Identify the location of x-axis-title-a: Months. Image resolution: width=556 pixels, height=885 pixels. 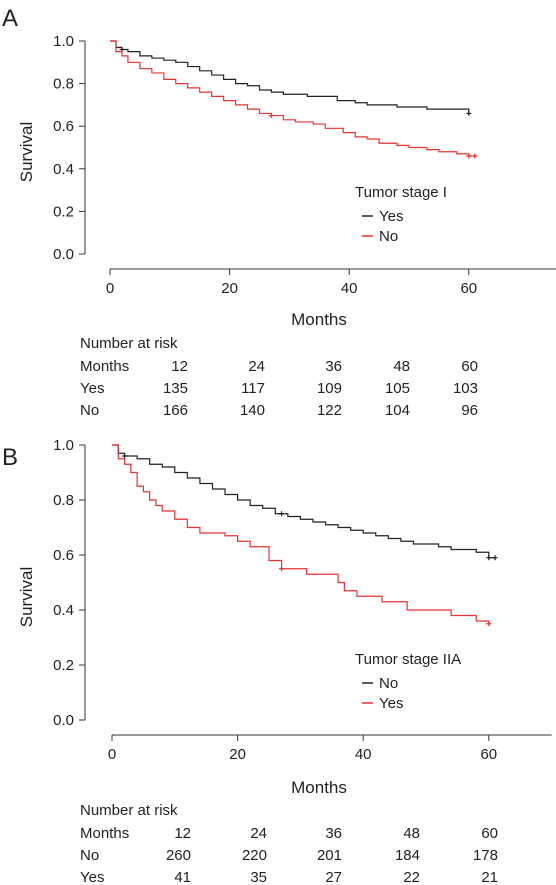
(319, 319).